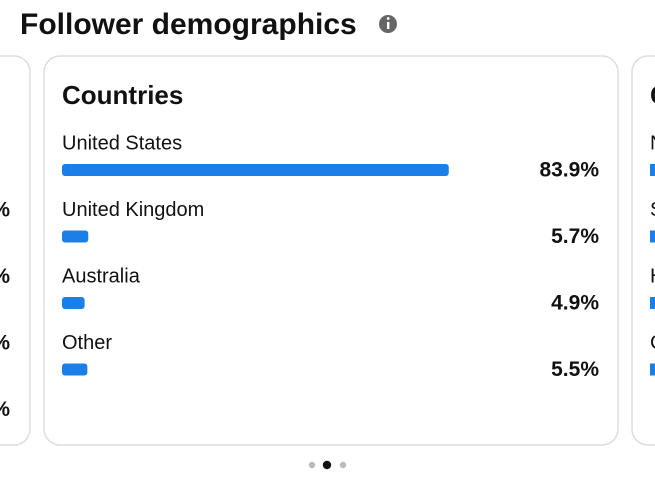 This screenshot has height=499, width=655. Describe the element at coordinates (575, 369) in the screenshot. I see `value-label: 5.5%` at that location.